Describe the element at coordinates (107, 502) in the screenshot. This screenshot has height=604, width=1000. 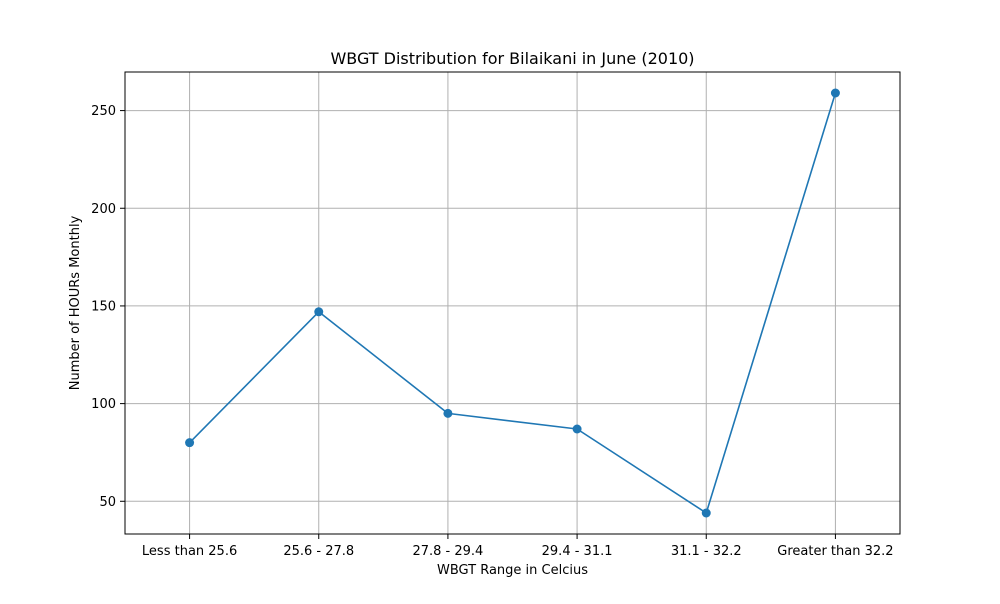
I see `y-tick-label: 50` at that location.